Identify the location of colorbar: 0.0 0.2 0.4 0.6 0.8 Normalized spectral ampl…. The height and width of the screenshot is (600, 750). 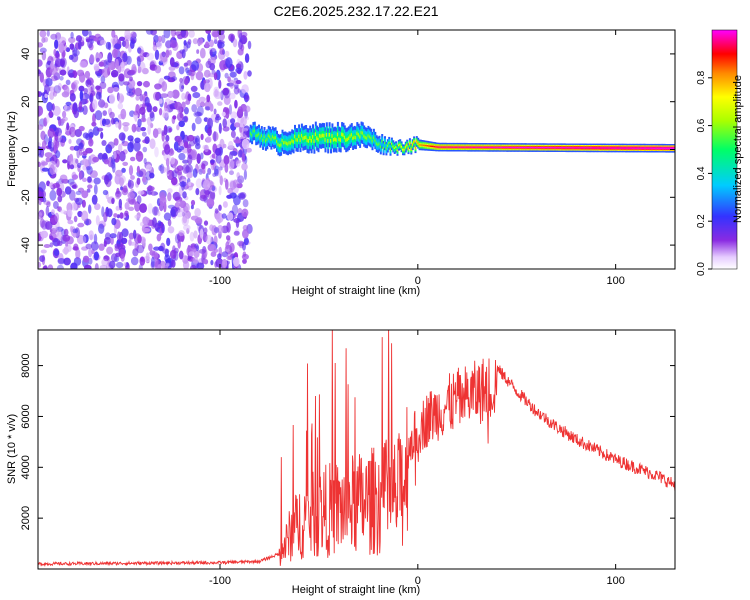
(720, 152).